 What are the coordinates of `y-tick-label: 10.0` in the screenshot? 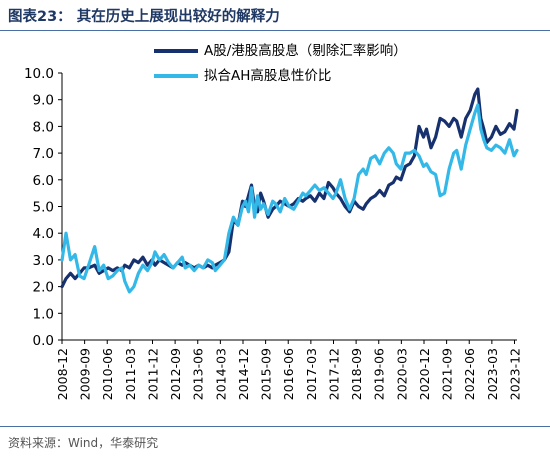 It's located at (39, 74).